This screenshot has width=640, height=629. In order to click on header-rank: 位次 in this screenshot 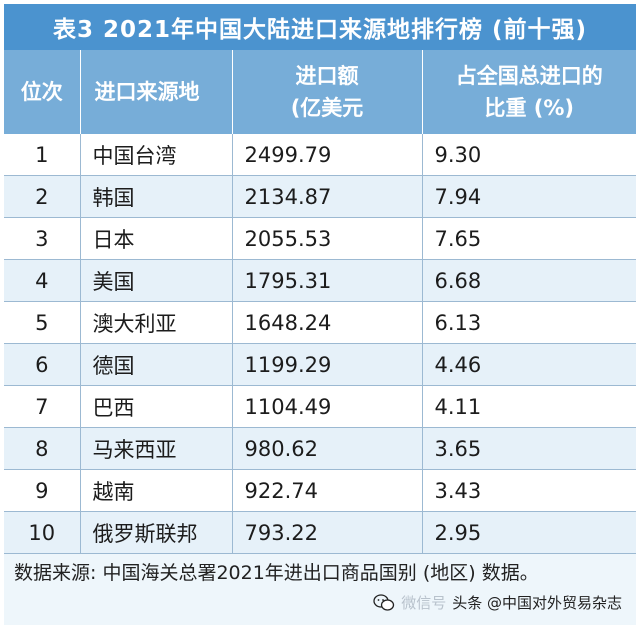, I will do `click(42, 92)`.